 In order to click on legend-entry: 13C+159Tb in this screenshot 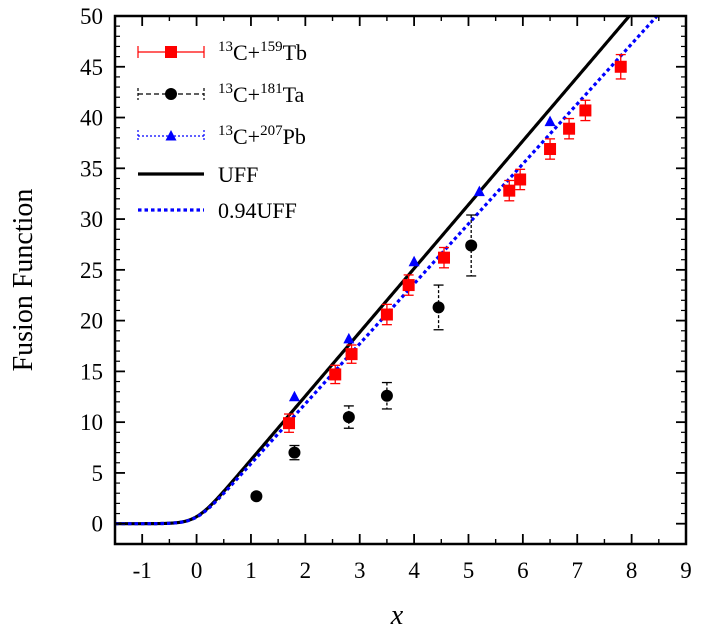, I will do `click(222, 52)`.